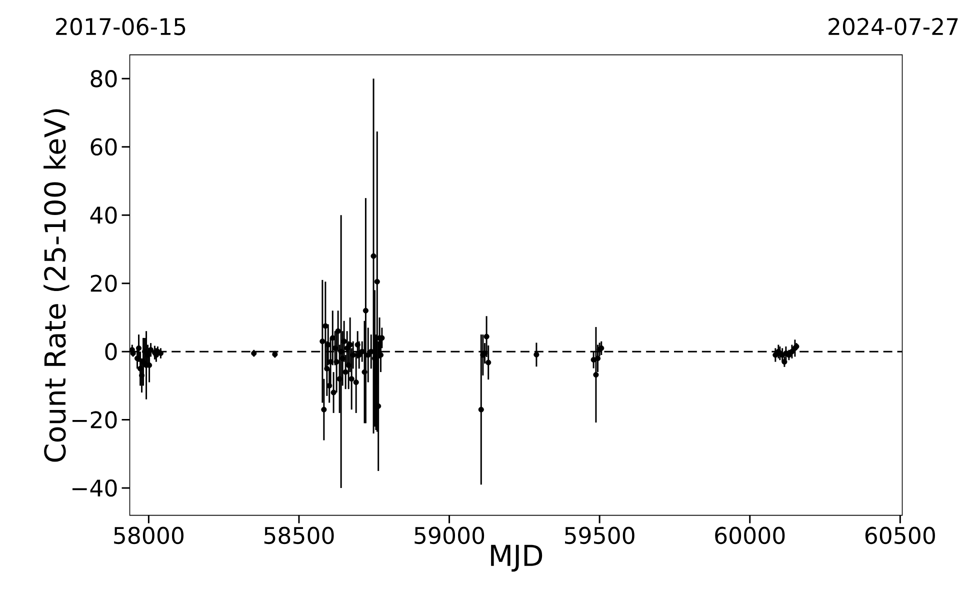 The image size is (980, 611). What do you see at coordinates (599, 535) in the screenshot?
I see `x-tick-label: 59500` at bounding box center [599, 535].